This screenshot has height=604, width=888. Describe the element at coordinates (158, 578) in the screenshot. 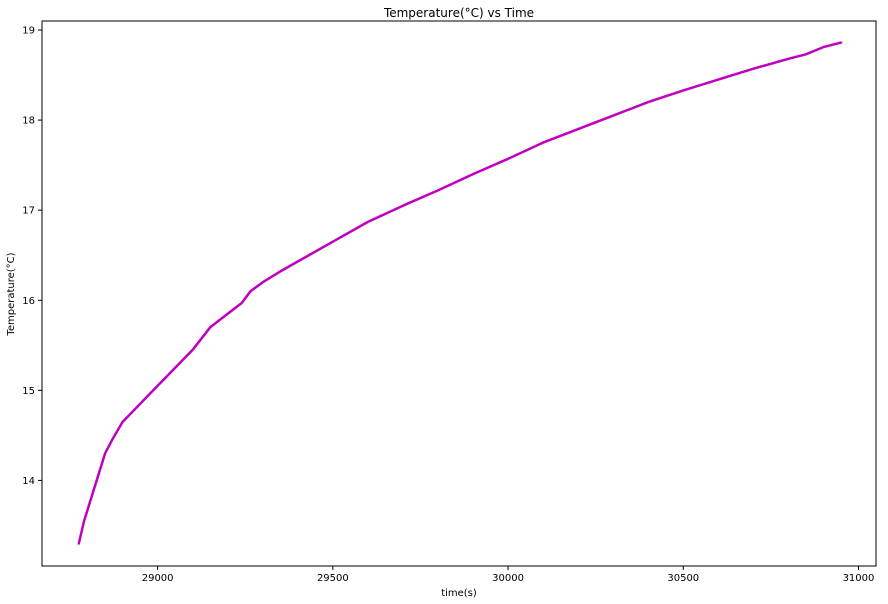

I see `x-tick-label: 29000` at that location.